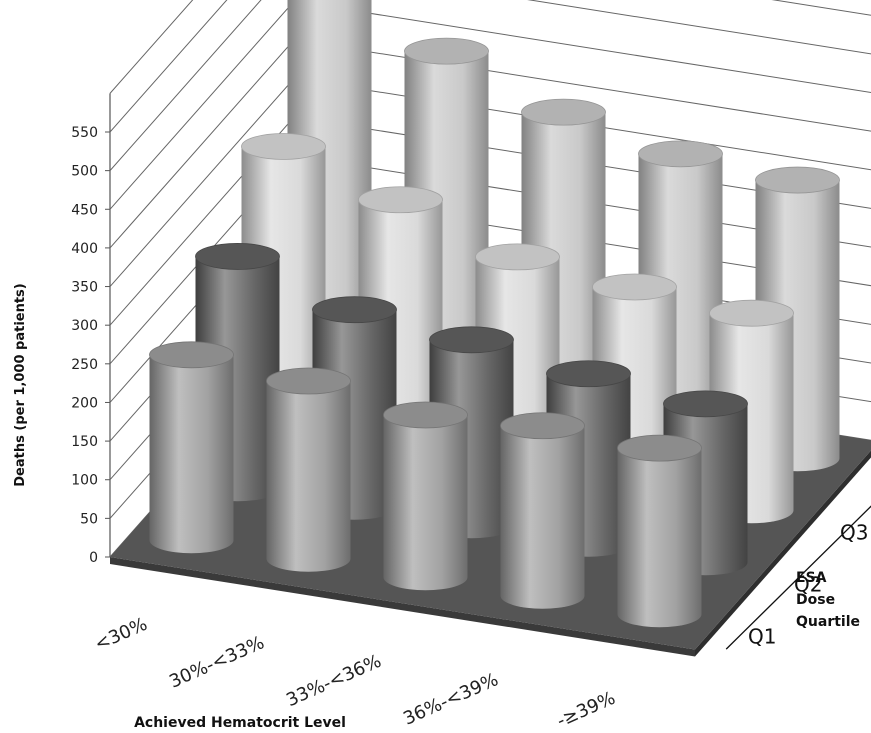  What do you see at coordinates (84, 172) in the screenshot?
I see `y-tick-label: 500` at bounding box center [84, 172].